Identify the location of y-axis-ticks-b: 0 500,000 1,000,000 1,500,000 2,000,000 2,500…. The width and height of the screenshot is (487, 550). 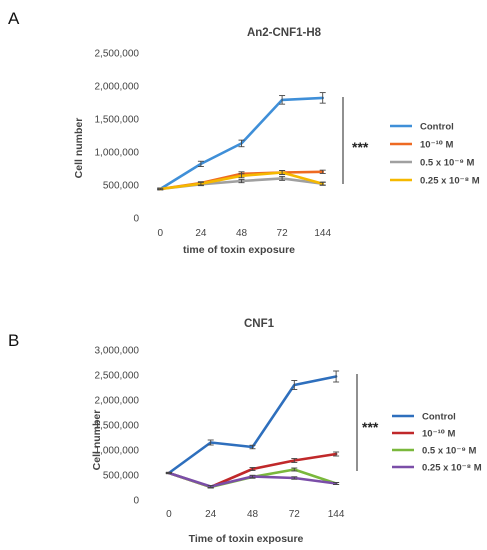
(117, 426).